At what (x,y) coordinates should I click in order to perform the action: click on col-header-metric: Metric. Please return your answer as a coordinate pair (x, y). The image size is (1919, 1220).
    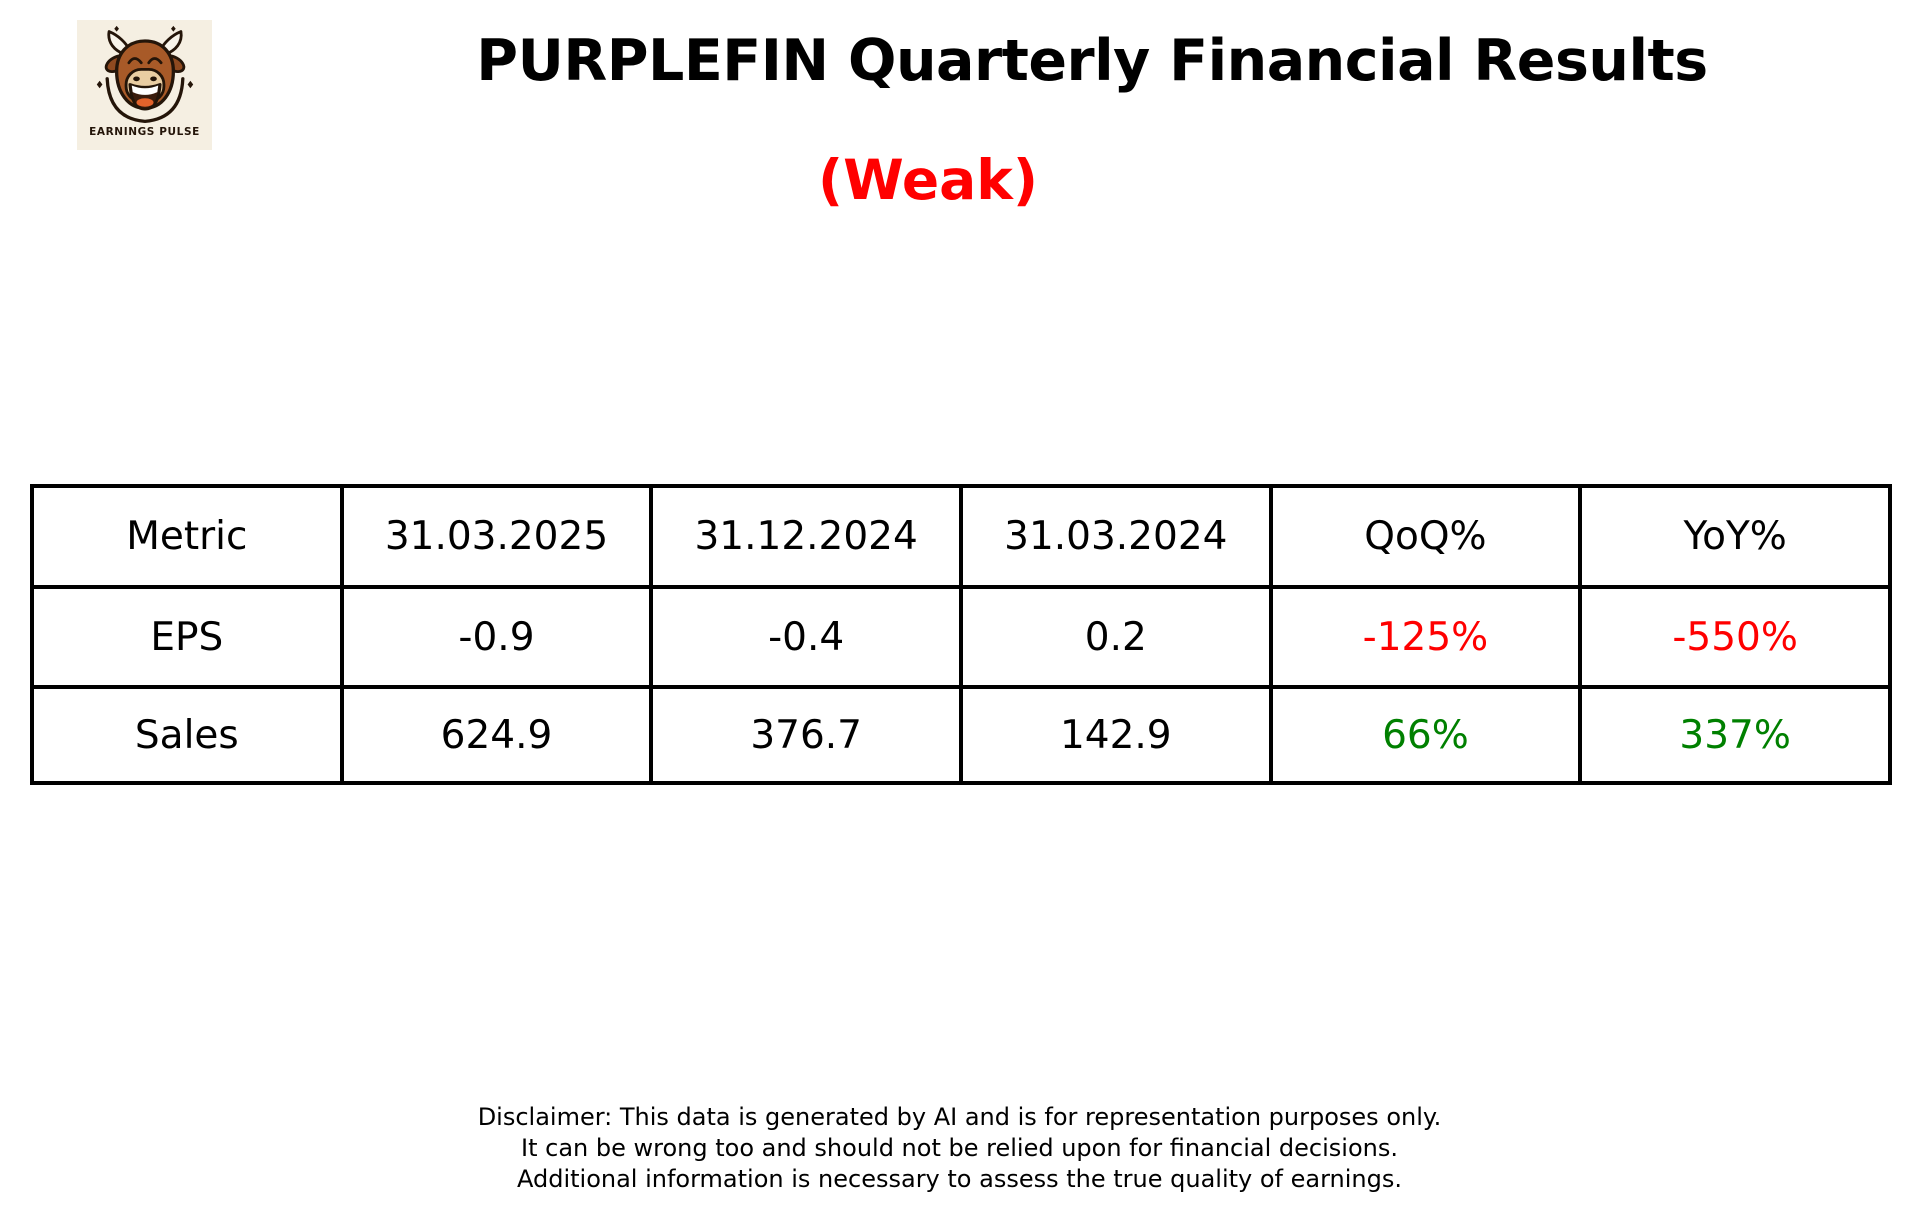
    Looking at the image, I should click on (187, 536).